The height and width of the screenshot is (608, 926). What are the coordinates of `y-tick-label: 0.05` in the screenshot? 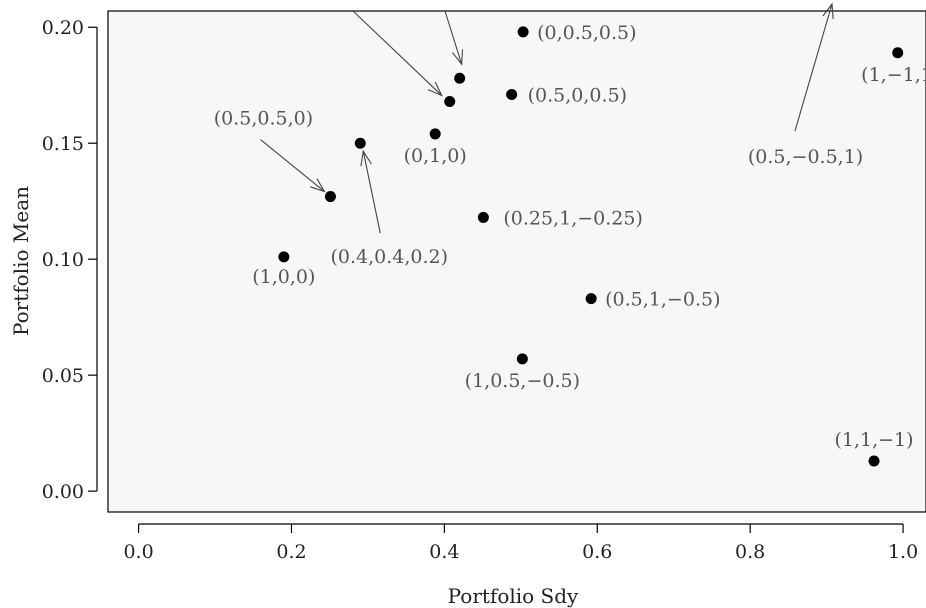 It's located at (63, 376).